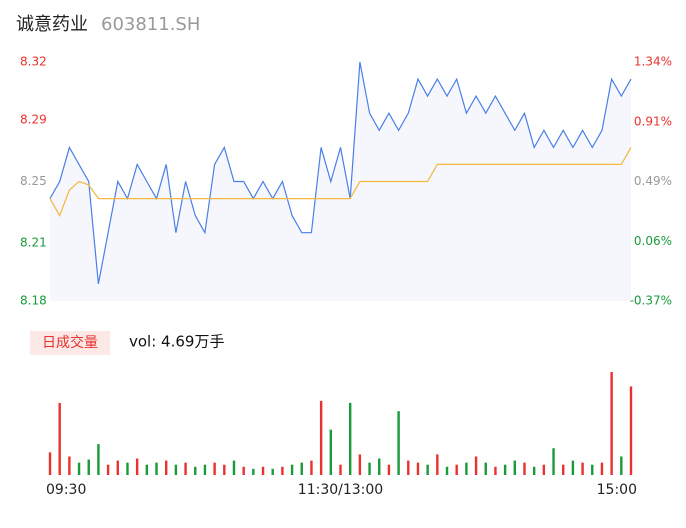  Describe the element at coordinates (176, 342) in the screenshot. I see `volume-summary: vol: 4.69万手` at that location.